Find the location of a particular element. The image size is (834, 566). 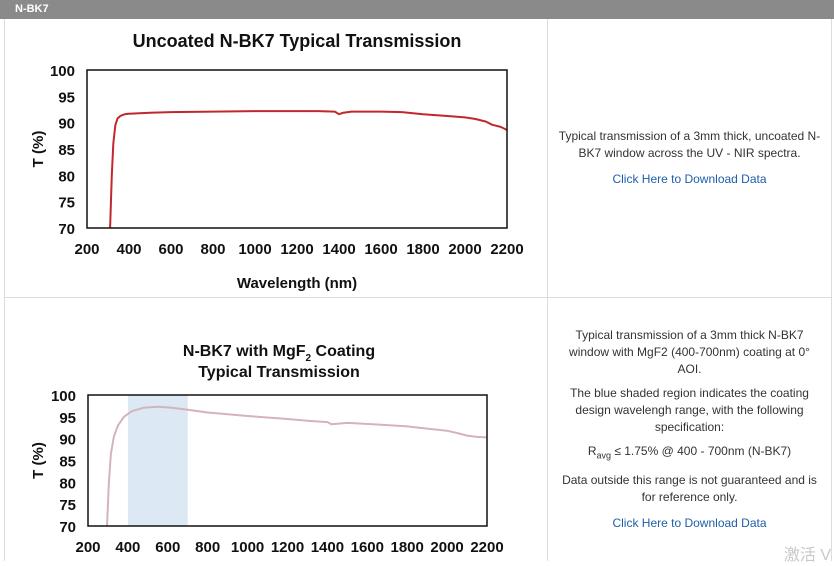

chart-title-prefix: N-BK7 with MgF is located at coordinates (244, 351).